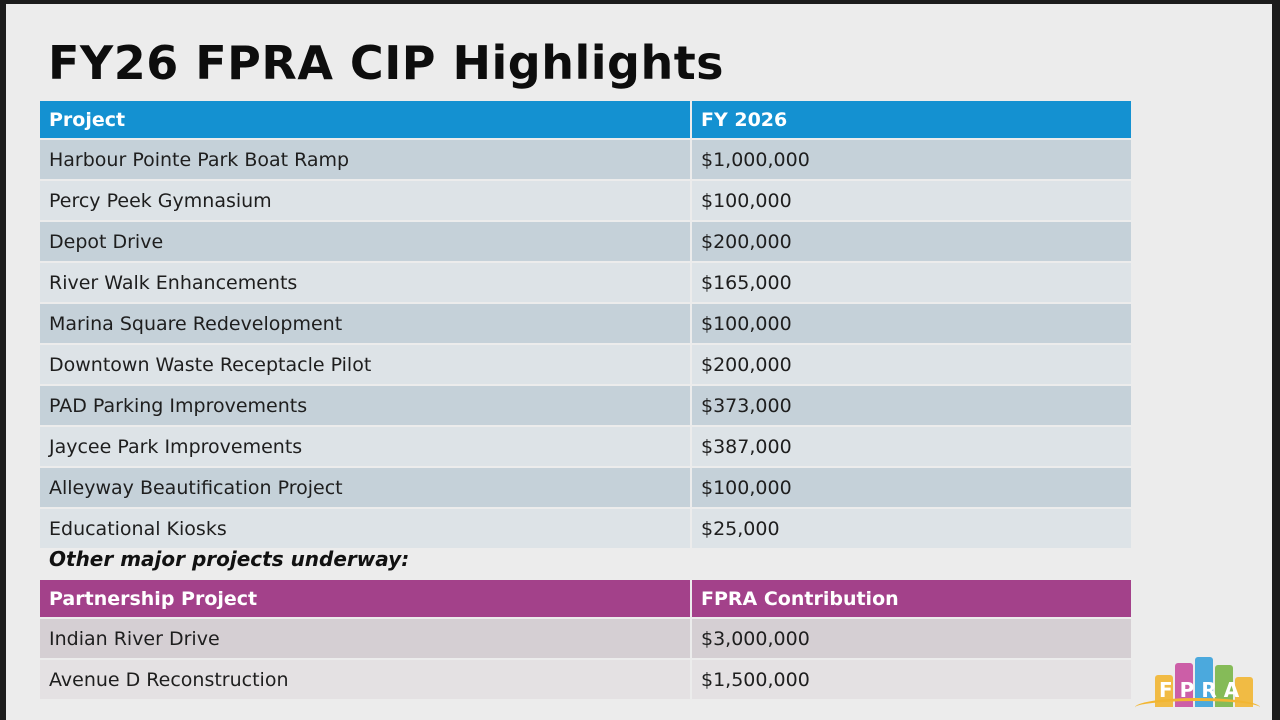 The height and width of the screenshot is (720, 1280). Describe the element at coordinates (366, 639) in the screenshot. I see `project-name-cell: Indian River Drive` at that location.